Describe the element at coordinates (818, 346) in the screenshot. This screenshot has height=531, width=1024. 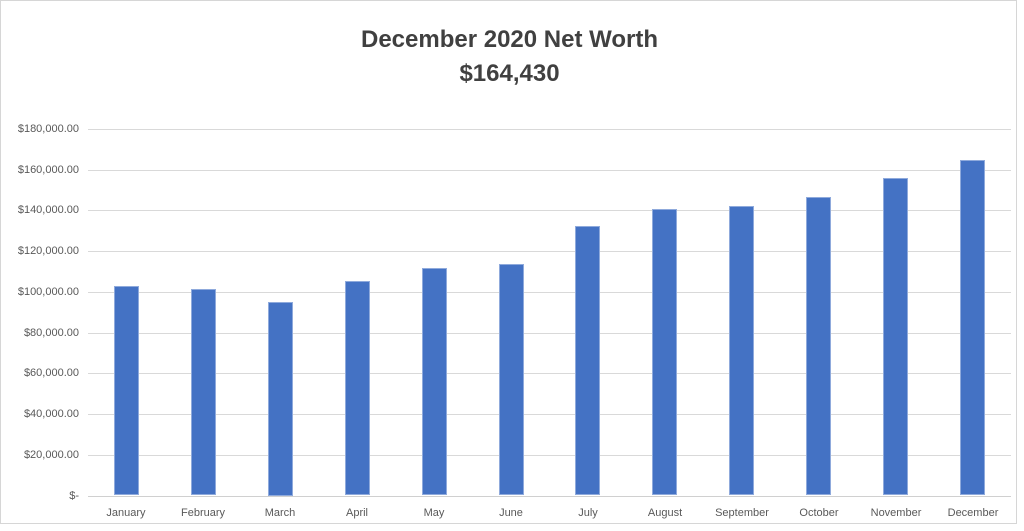
I see `bar-october` at that location.